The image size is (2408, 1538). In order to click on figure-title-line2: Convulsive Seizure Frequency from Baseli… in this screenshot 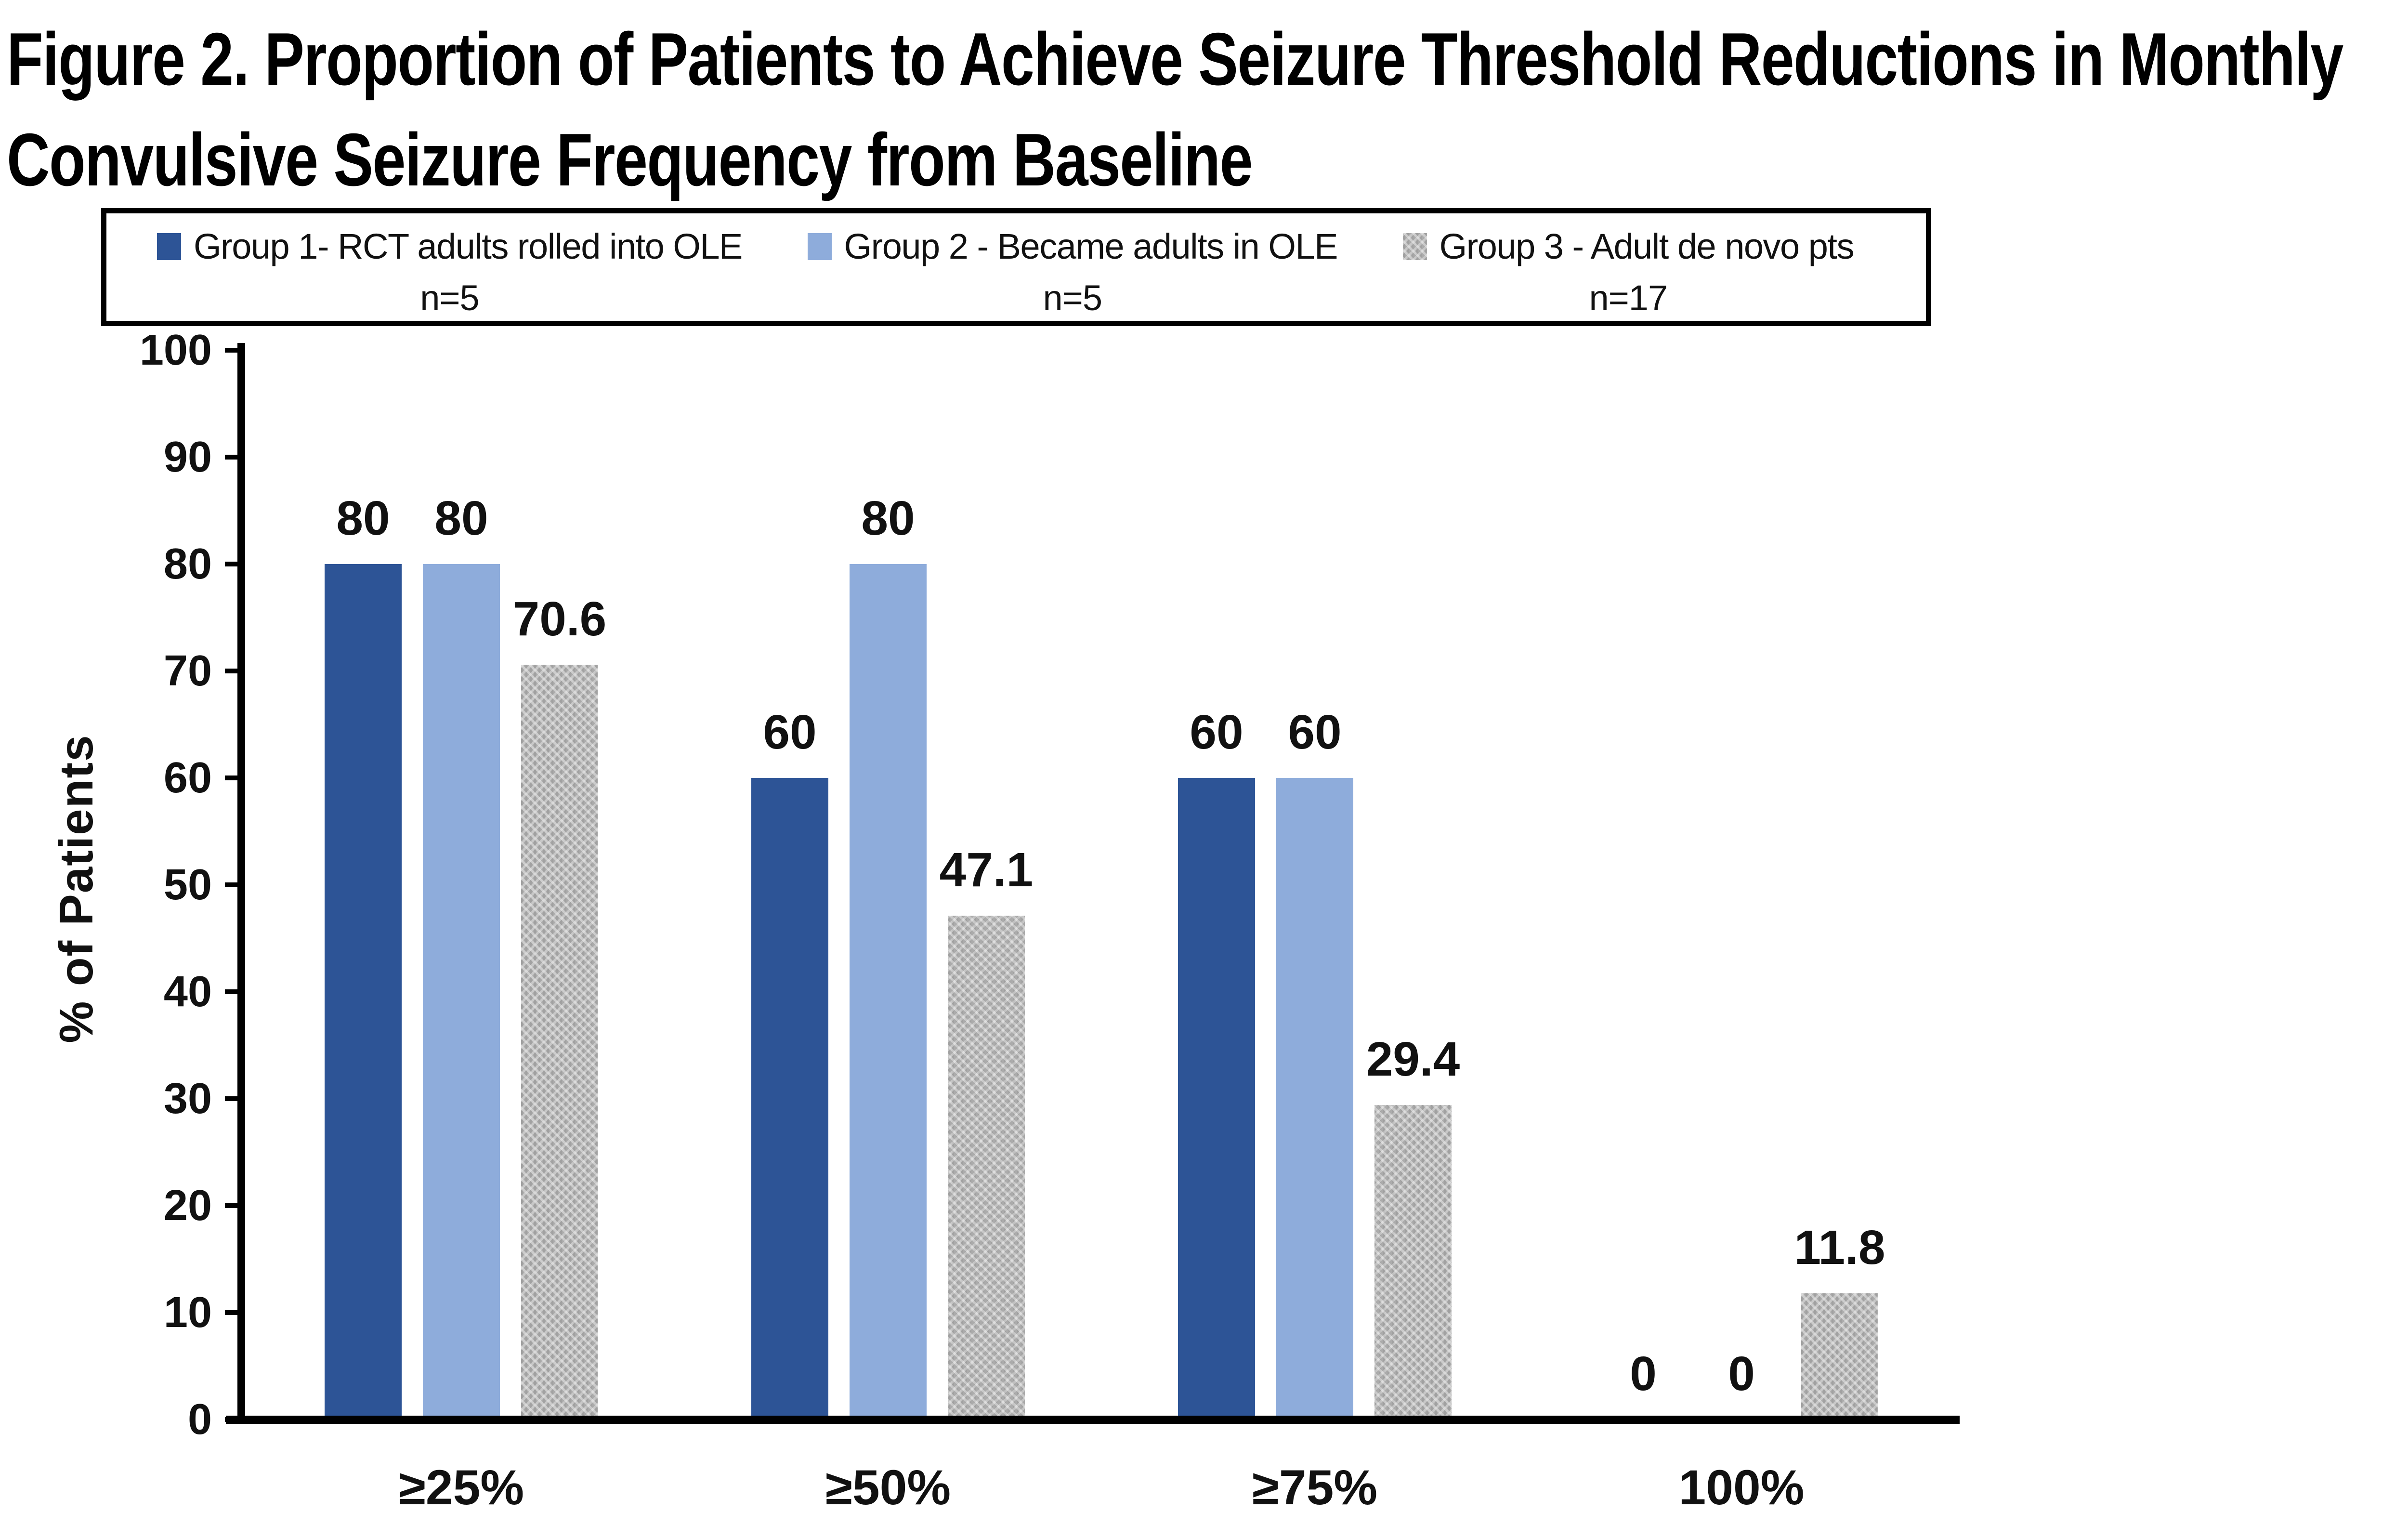, I will do `click(630, 160)`.